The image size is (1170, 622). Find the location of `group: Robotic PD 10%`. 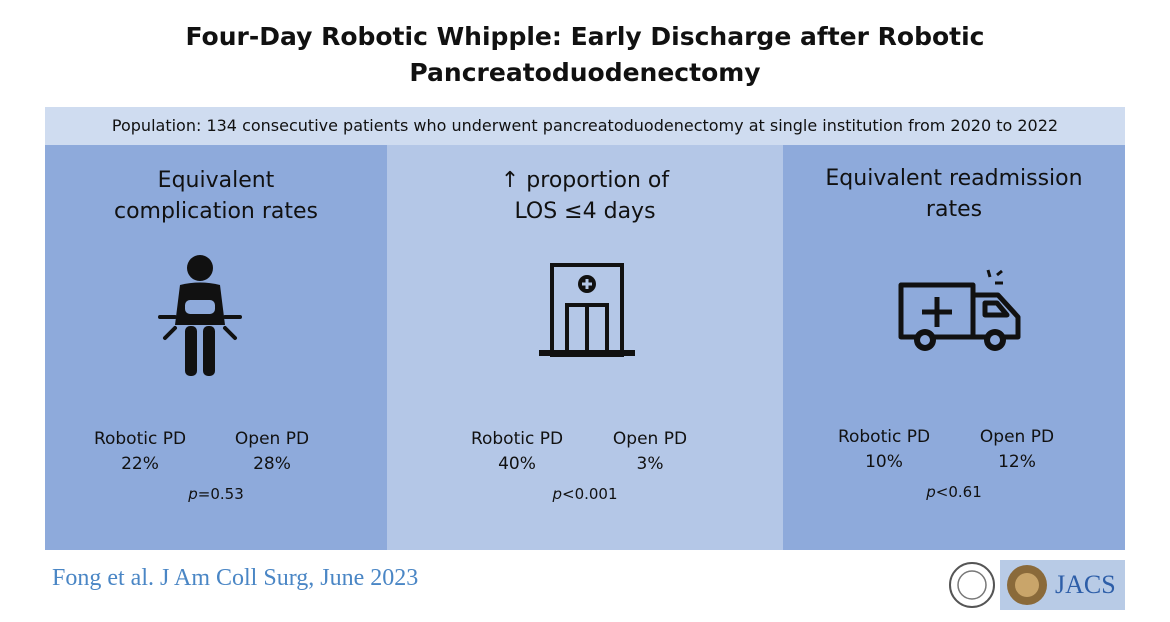

group: Robotic PD 10% is located at coordinates (884, 450).